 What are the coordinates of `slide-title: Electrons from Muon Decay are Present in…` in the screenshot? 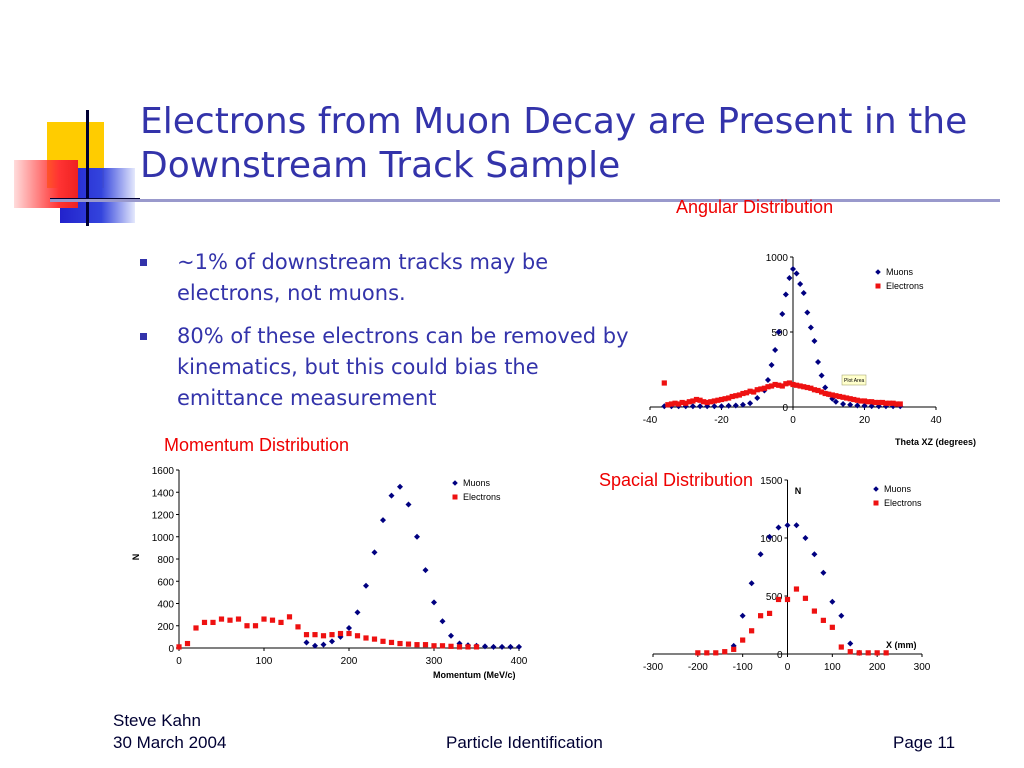 It's located at (570, 144).